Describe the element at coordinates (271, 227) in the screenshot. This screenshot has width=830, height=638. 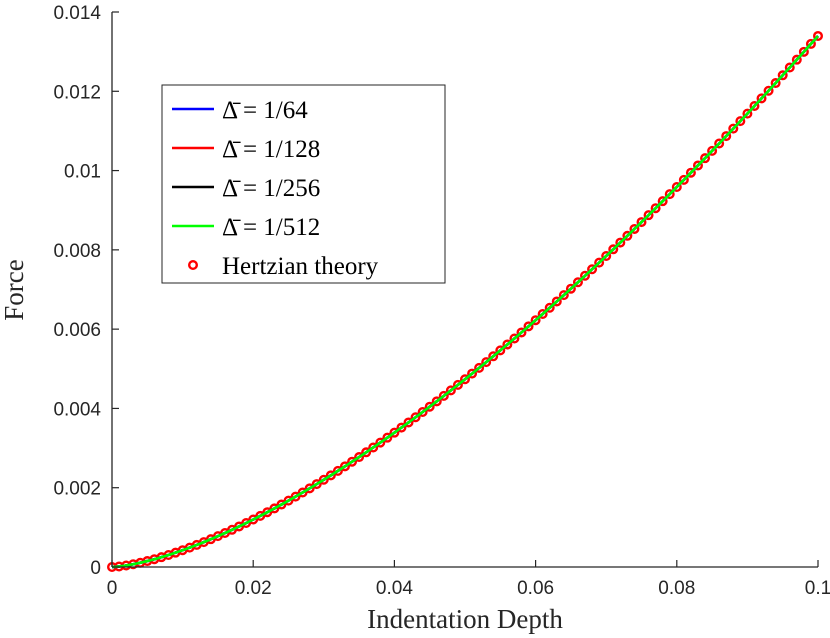
I see `legend-label-3: Δ̄ = 1/512` at that location.